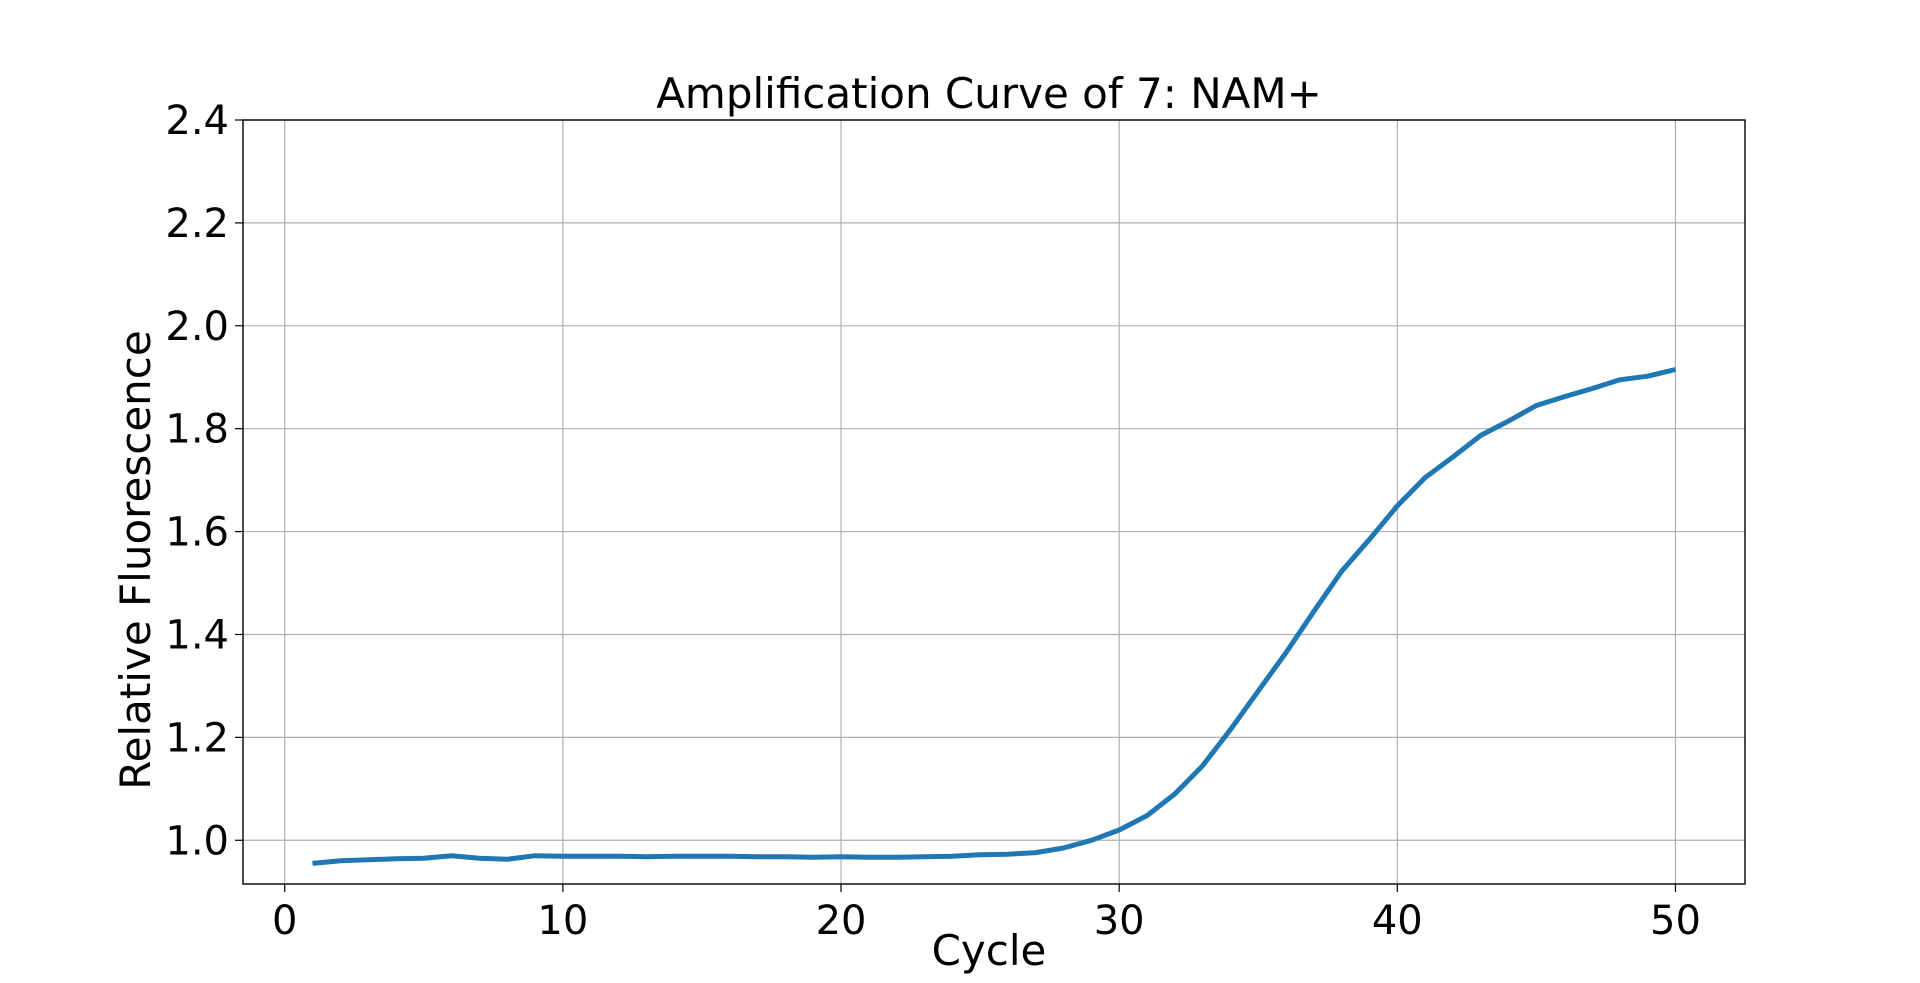 The image size is (1920, 983). Describe the element at coordinates (1397, 921) in the screenshot. I see `x-tick-label: 40` at that location.